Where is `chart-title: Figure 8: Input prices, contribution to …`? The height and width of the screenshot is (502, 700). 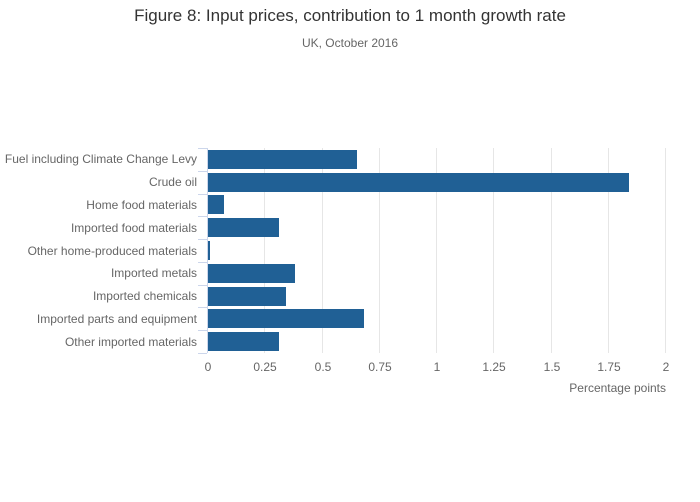
chart-title: Figure 8: Input prices, contribution to … is located at coordinates (350, 15).